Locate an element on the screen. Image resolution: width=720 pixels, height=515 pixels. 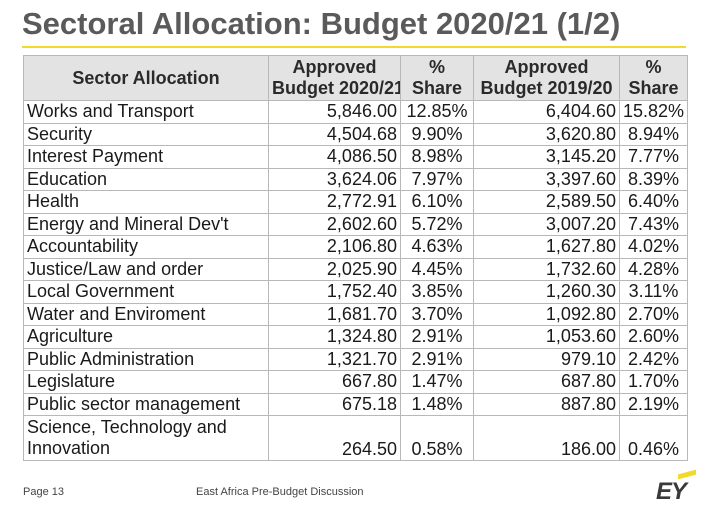
table-row: Legislature 667.80 1.47% 687.80 1.70% is located at coordinates (355, 382).